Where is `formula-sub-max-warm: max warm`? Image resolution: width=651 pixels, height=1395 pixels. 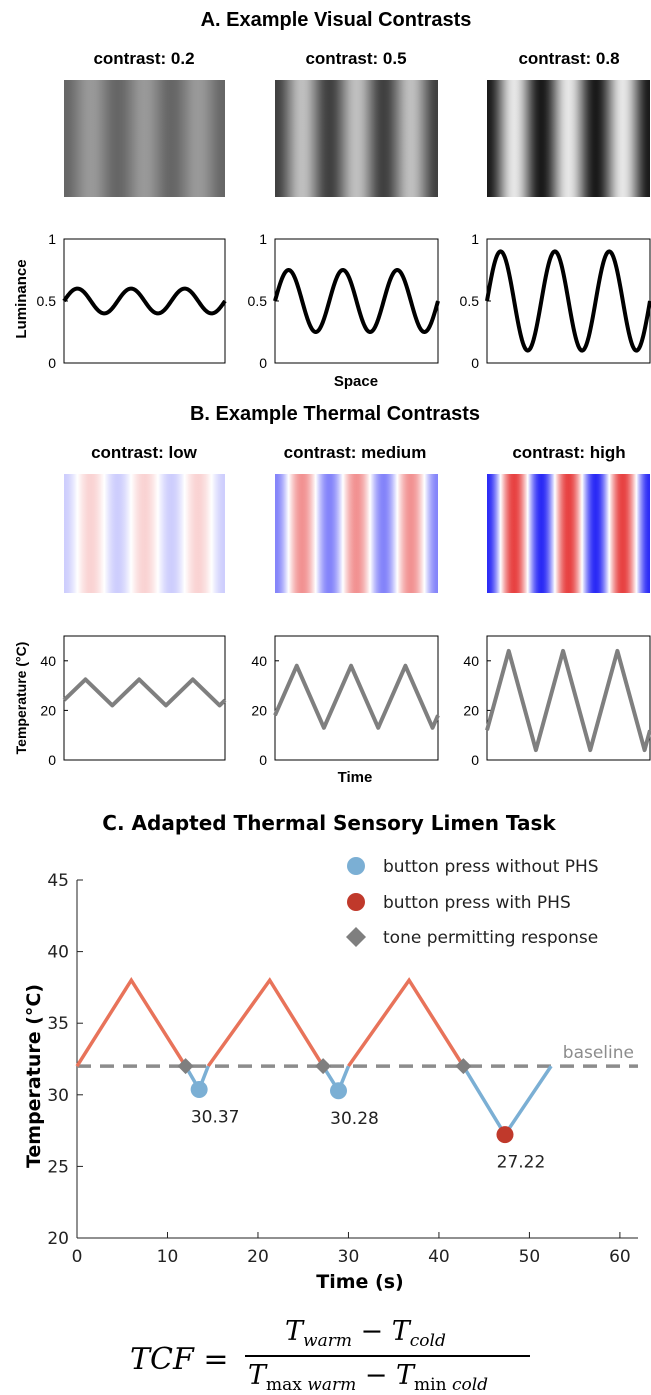
formula-sub-max-warm: max warm is located at coordinates (311, 1385).